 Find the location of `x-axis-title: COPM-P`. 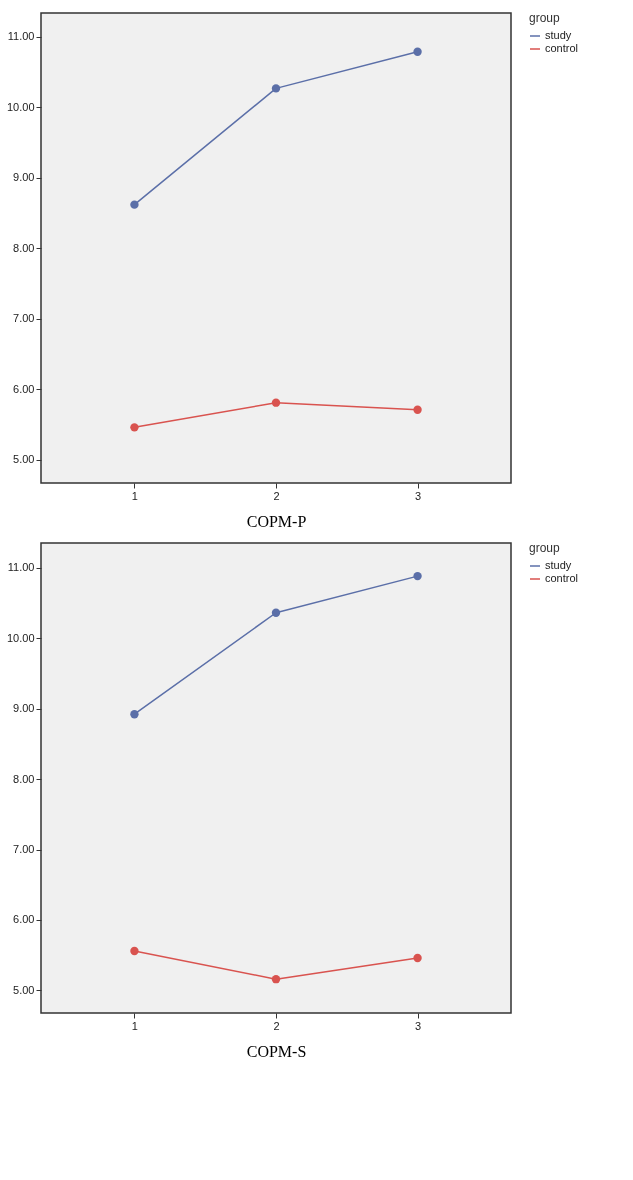

x-axis-title: COPM-P is located at coordinates (276, 521).